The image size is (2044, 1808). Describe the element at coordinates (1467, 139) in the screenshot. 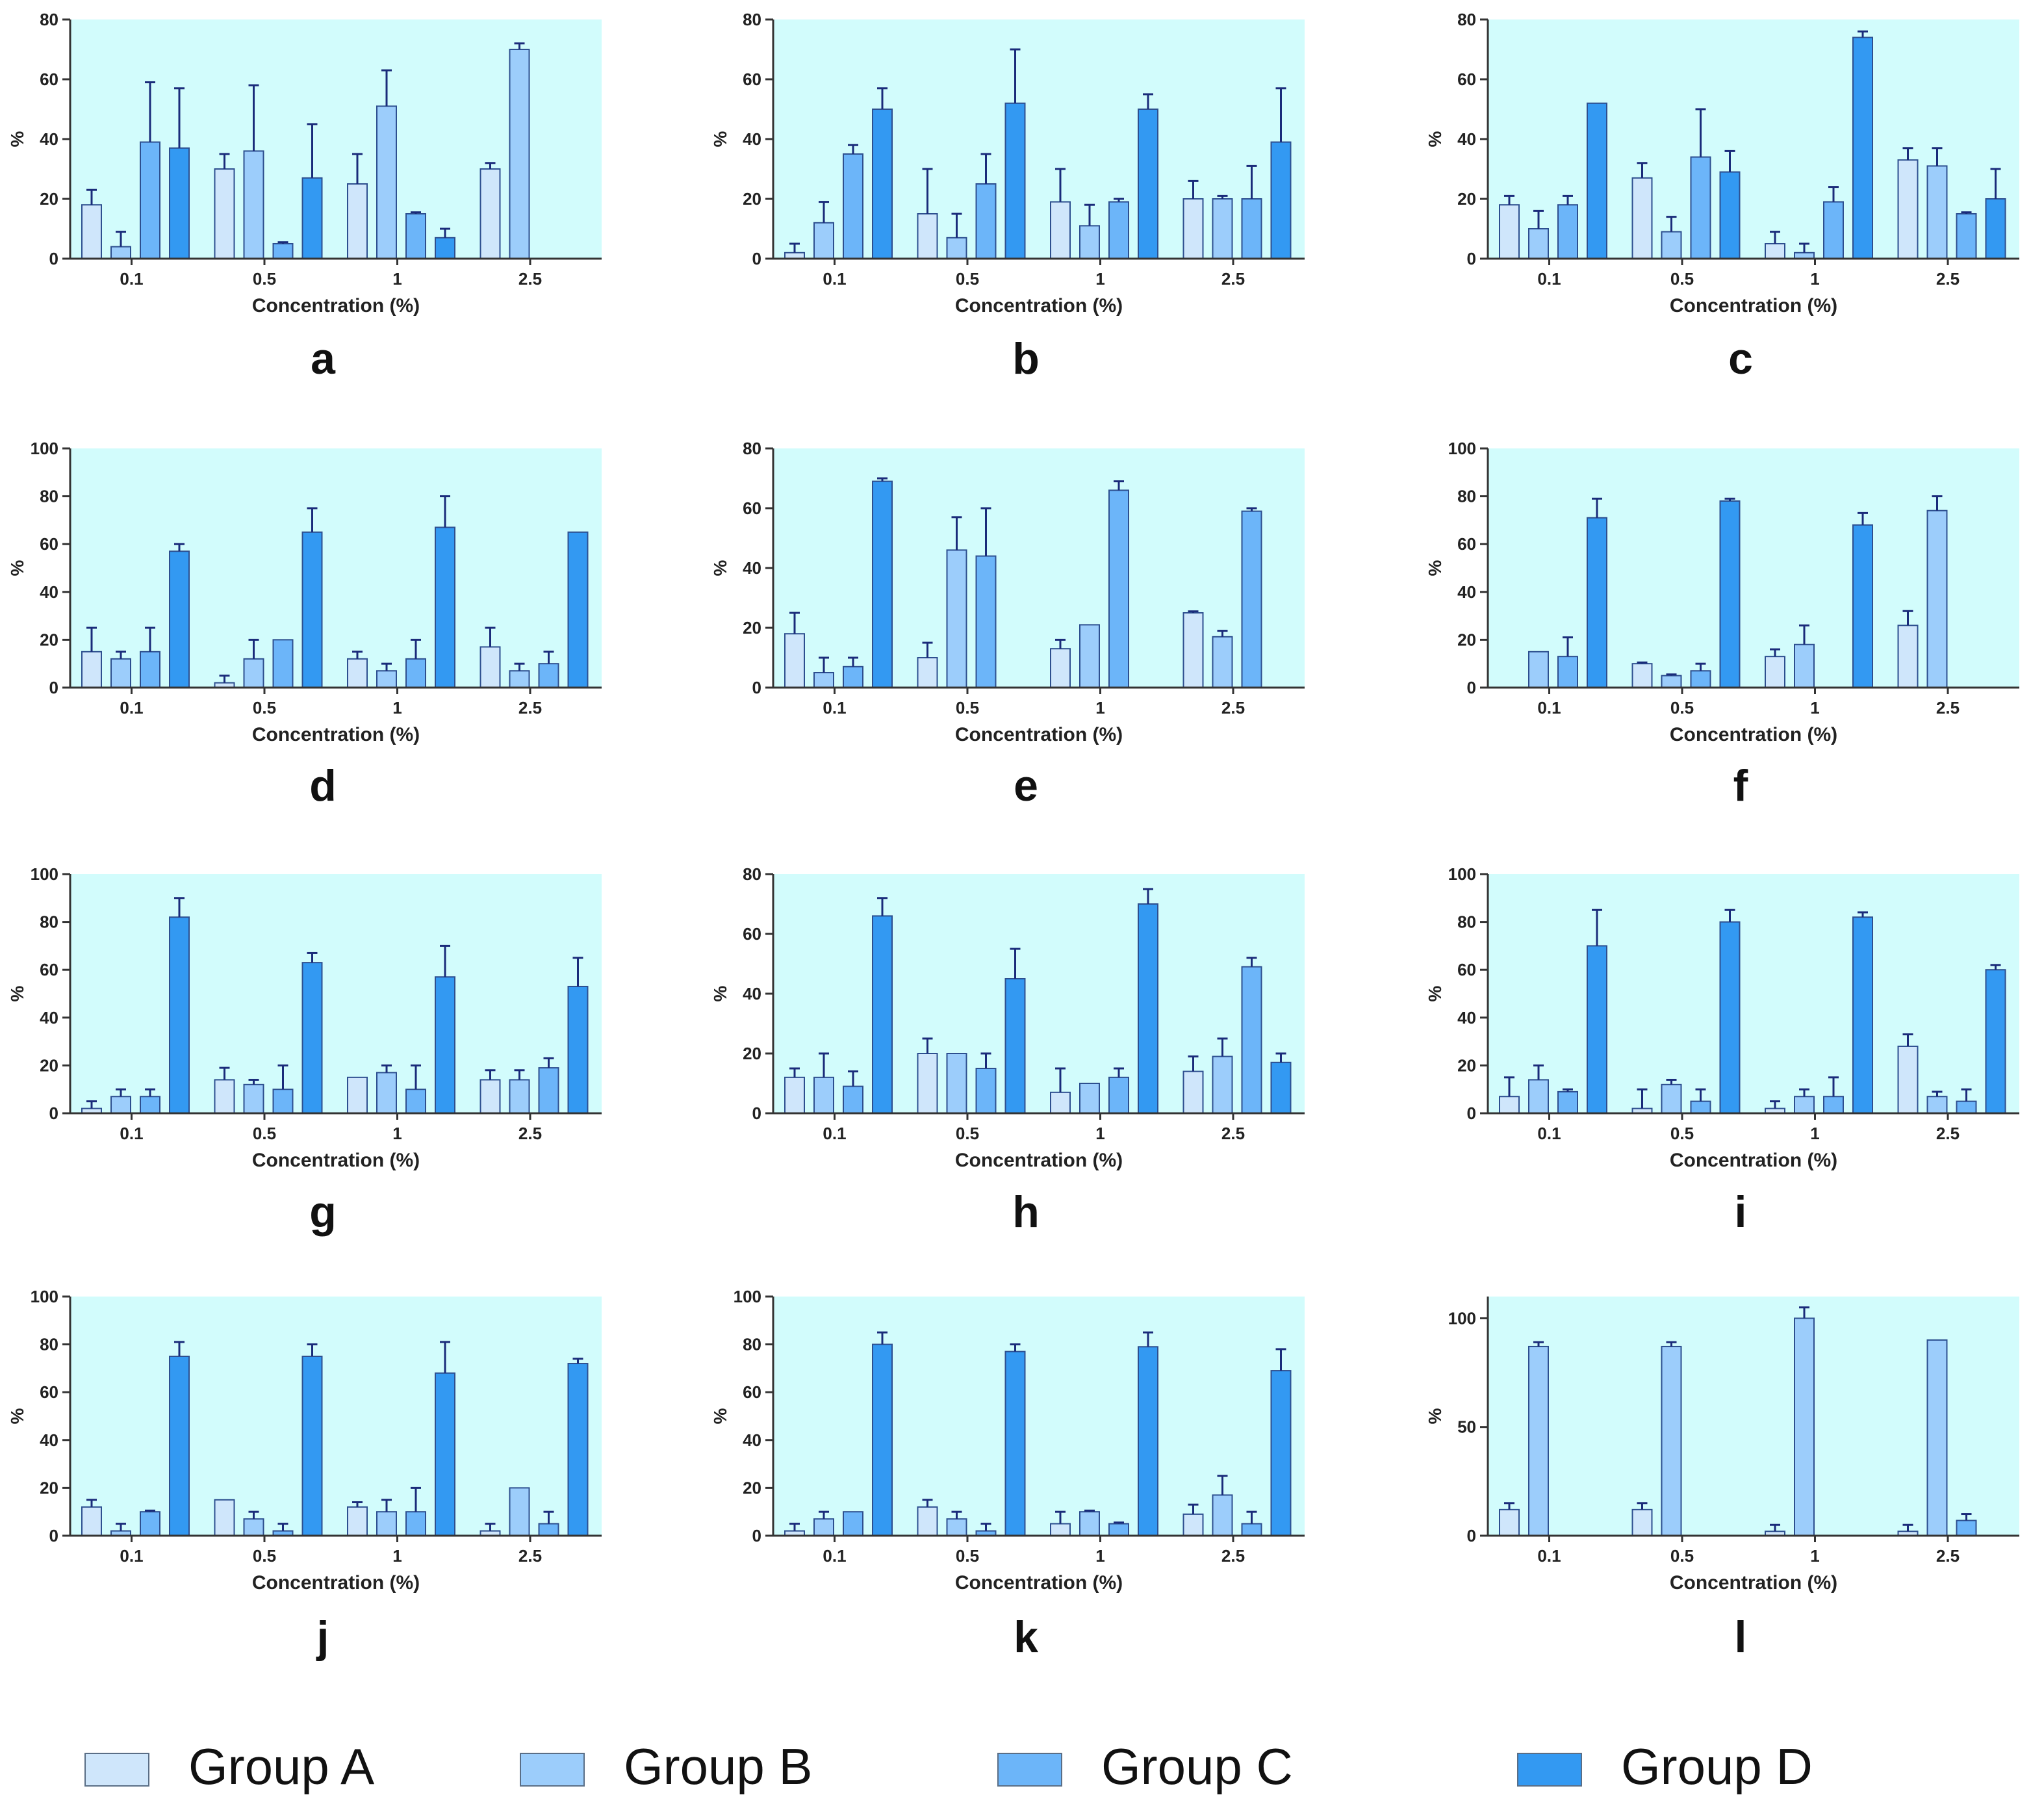

I see `y-tick-label-c: 40` at that location.